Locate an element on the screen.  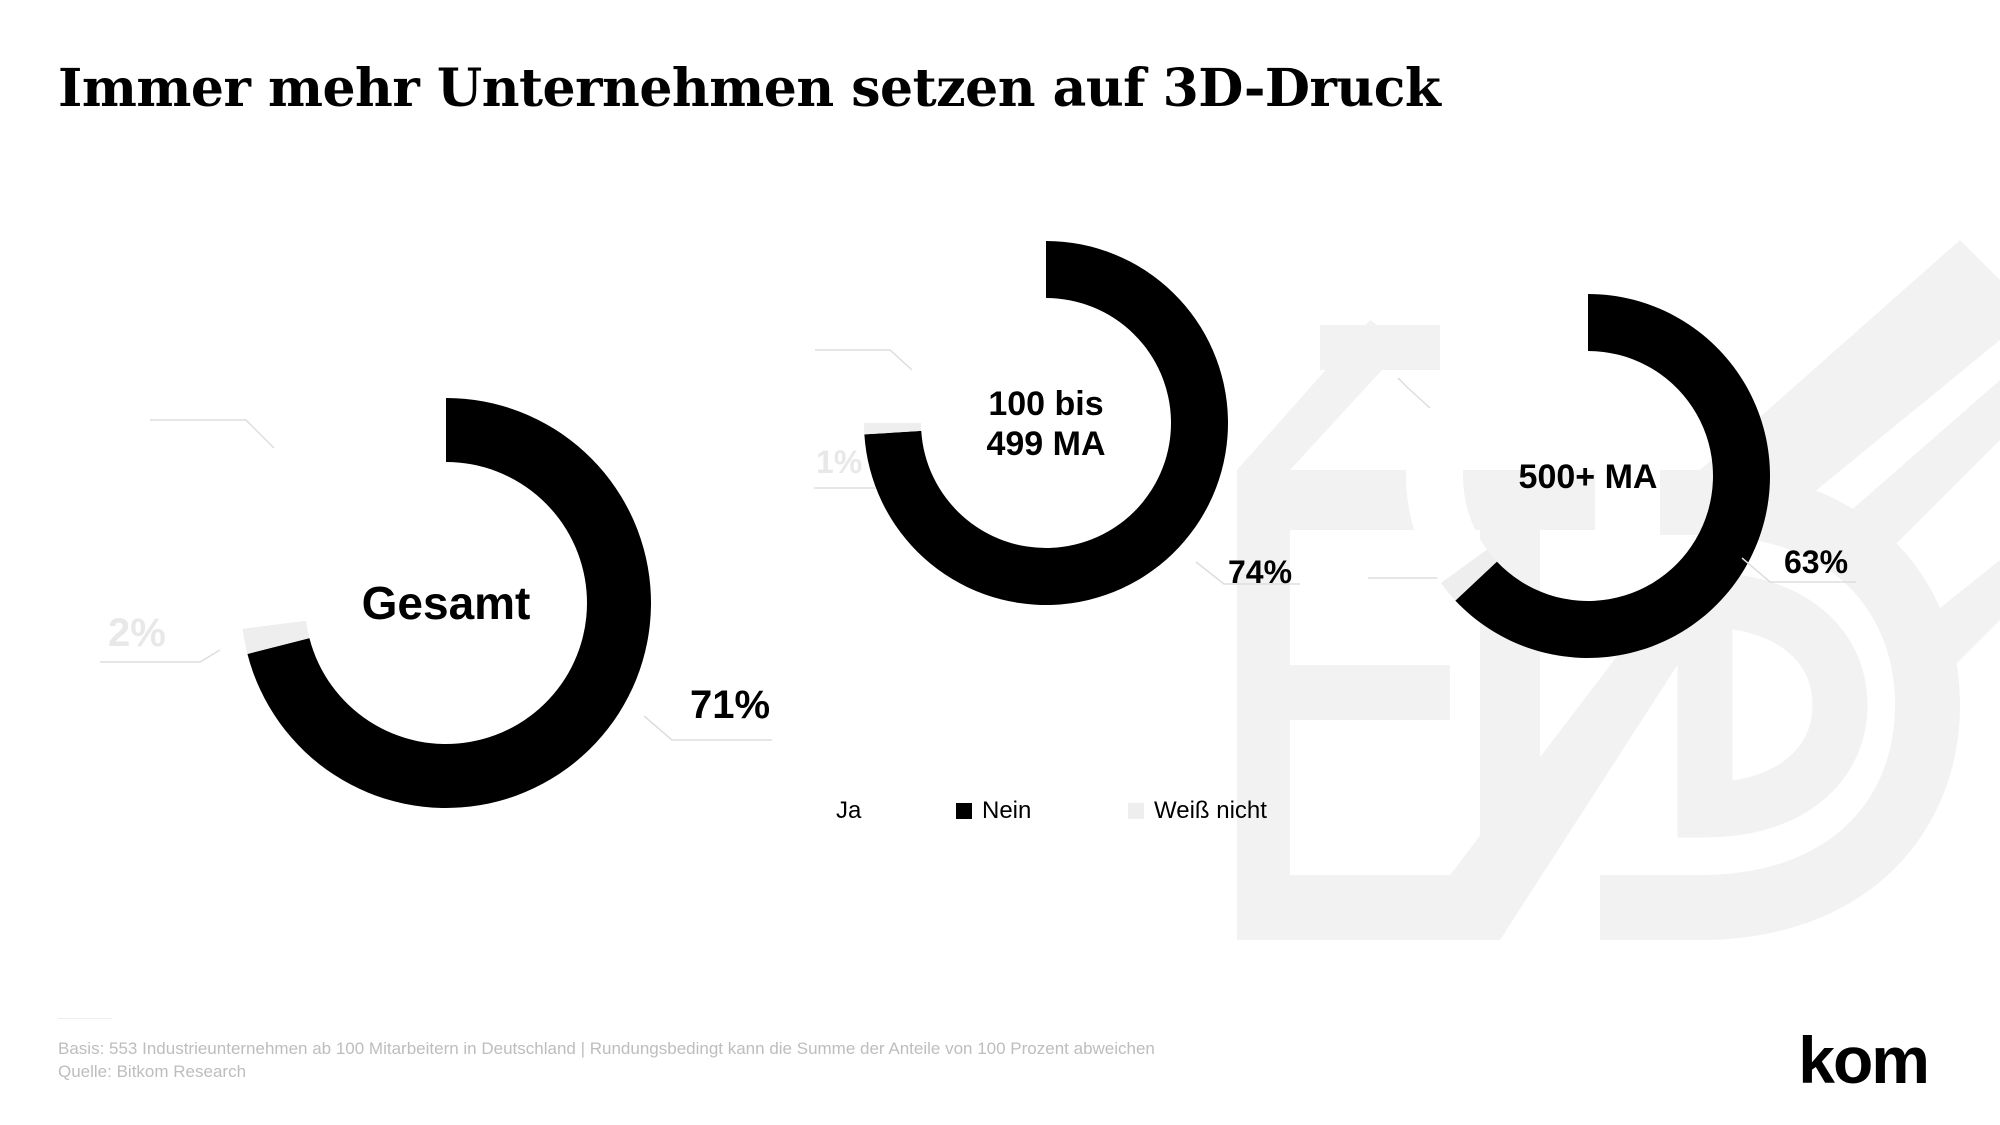
legend-label-ja: Ja is located at coordinates (849, 810).